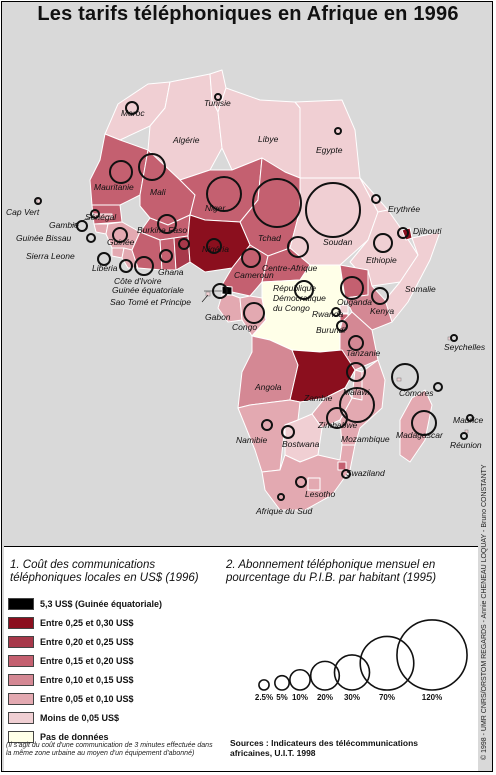 This screenshot has width=496, height=775. Describe the element at coordinates (354, 302) in the screenshot. I see `label-ouganda: Ouganda` at that location.